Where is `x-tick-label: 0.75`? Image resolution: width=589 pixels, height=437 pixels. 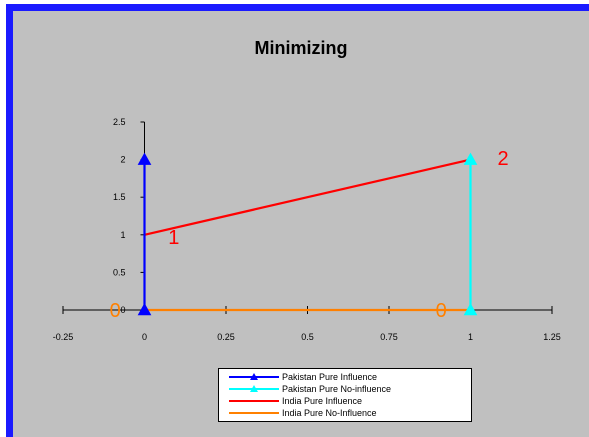 x-tick-label: 0.75 is located at coordinates (389, 337).